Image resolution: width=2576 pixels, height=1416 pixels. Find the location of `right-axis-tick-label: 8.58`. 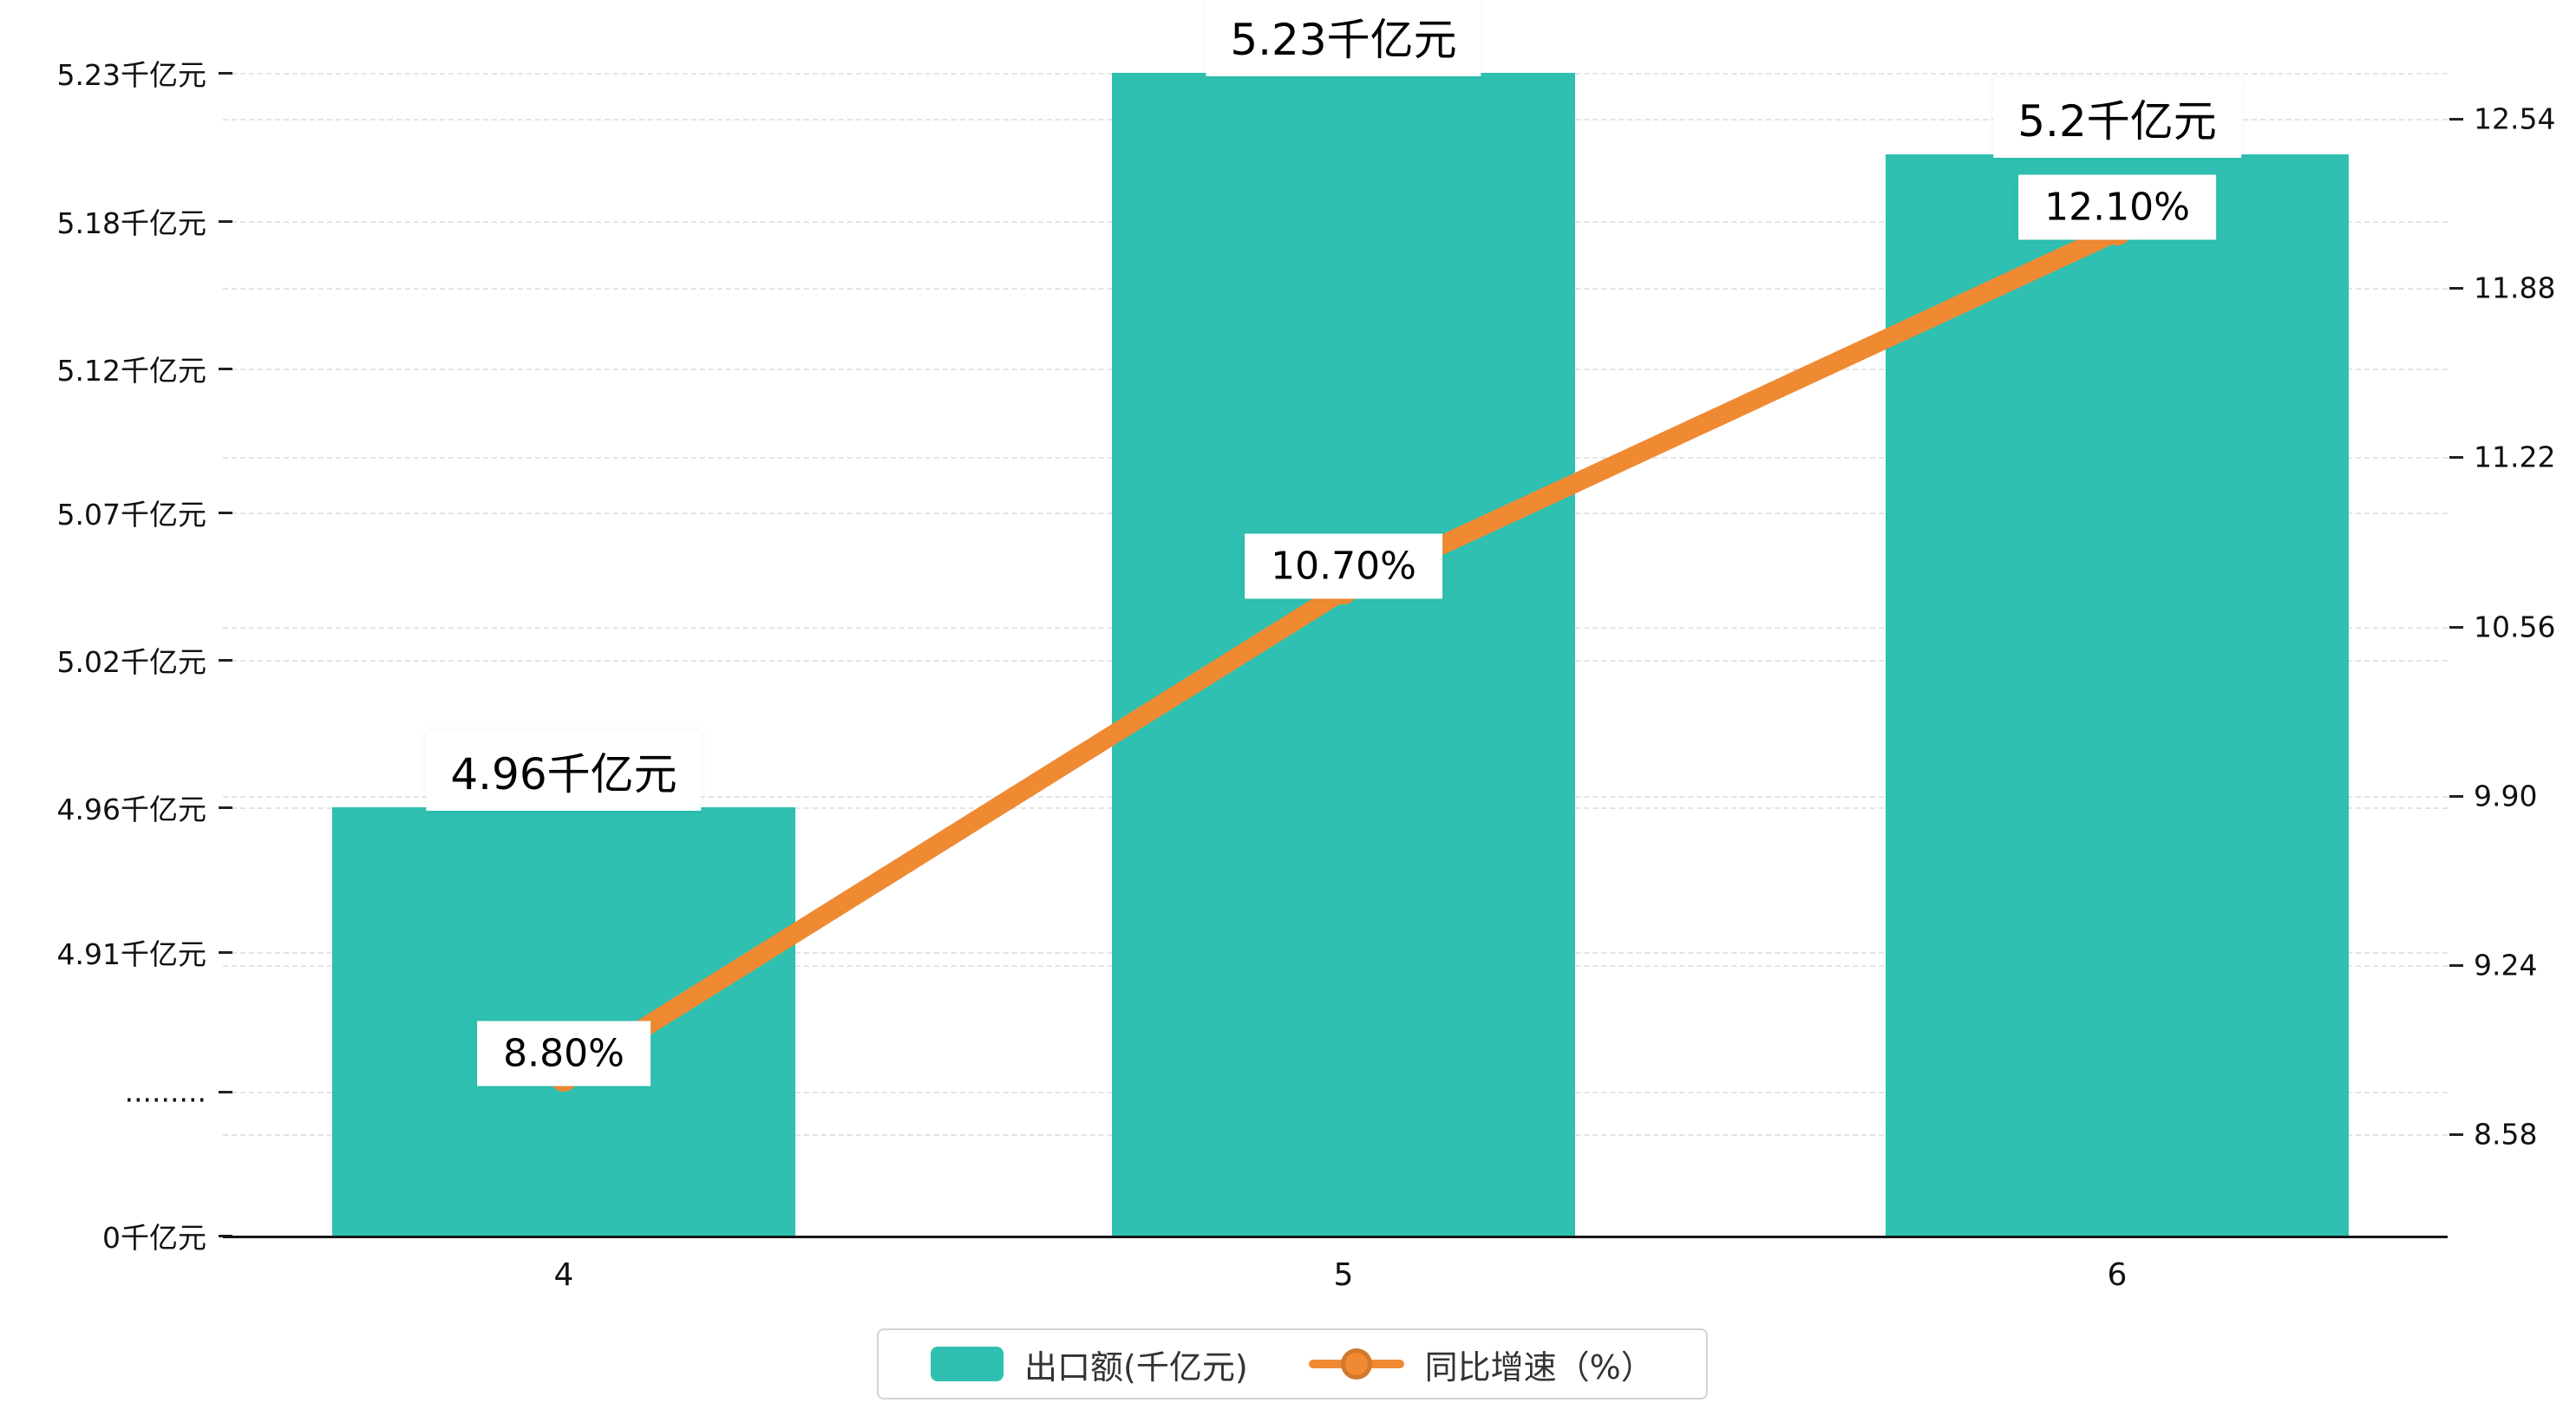

right-axis-tick-label: 8.58 is located at coordinates (2506, 1135).